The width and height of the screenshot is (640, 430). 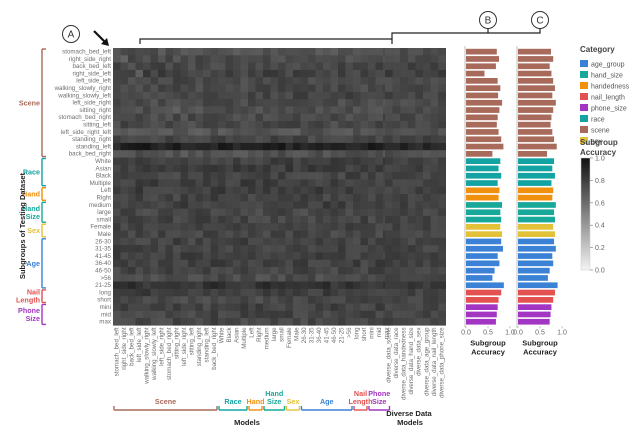 What do you see at coordinates (103, 241) in the screenshot?
I see `row-label: 26-30` at bounding box center [103, 241].